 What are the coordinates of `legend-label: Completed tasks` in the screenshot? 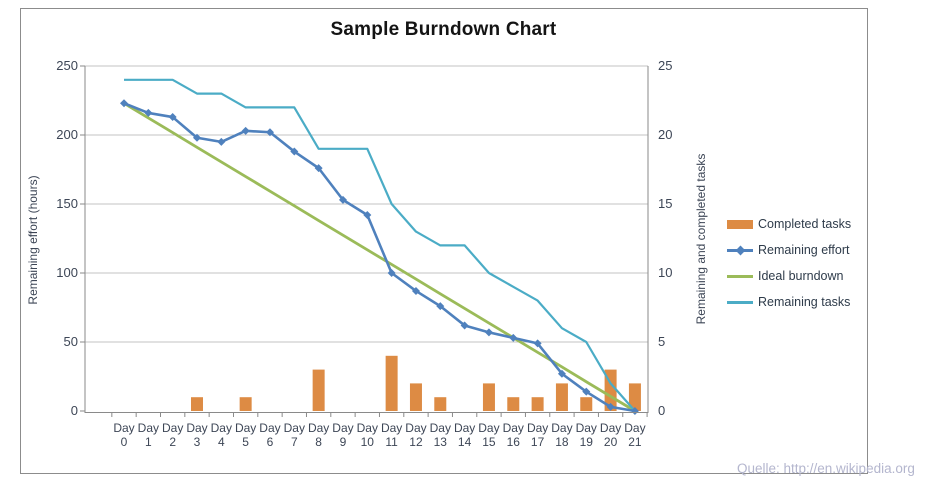 It's located at (805, 224).